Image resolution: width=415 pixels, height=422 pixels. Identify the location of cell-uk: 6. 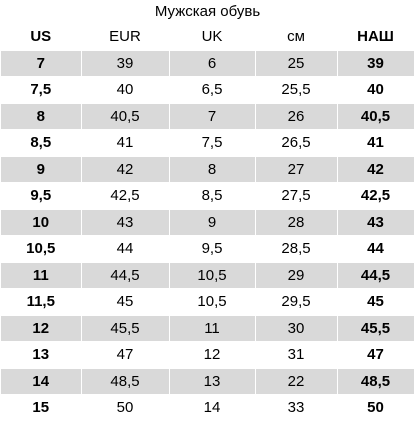
(212, 63).